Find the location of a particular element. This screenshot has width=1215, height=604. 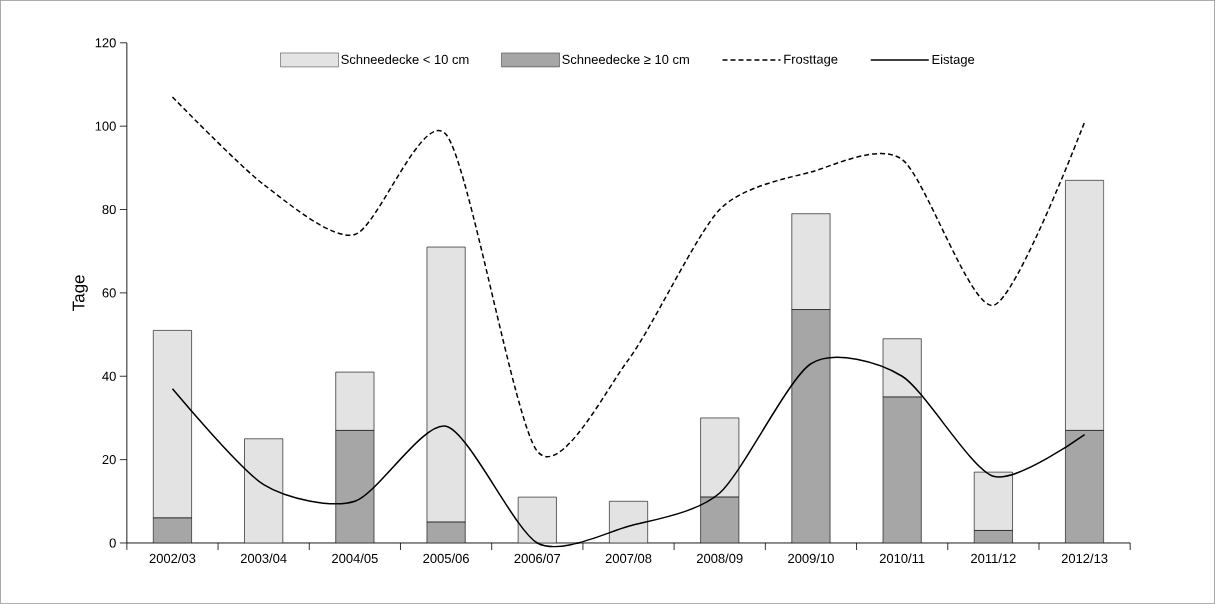

y-tick-label: 80 is located at coordinates (109, 210).